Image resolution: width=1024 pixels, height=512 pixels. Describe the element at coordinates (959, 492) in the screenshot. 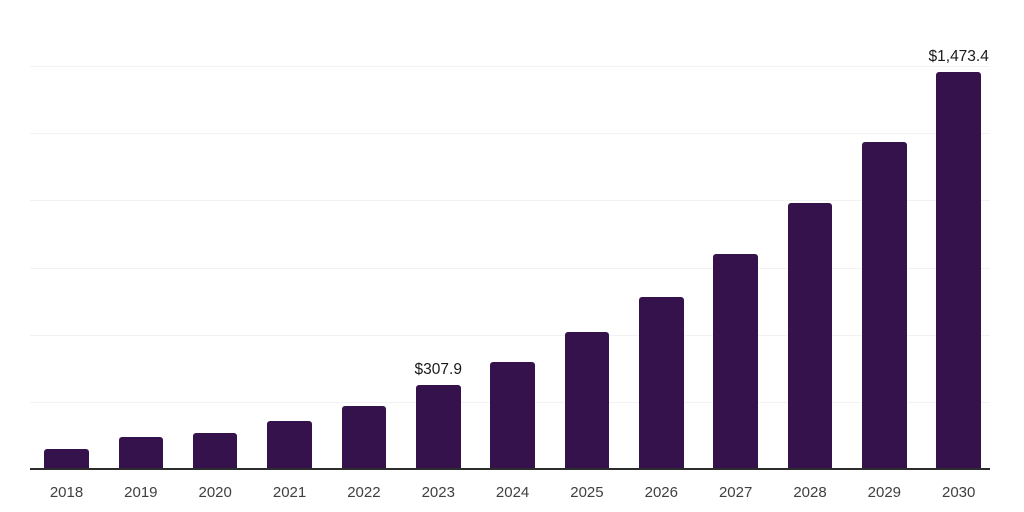

I see `x-tick-2030: 2030` at that location.